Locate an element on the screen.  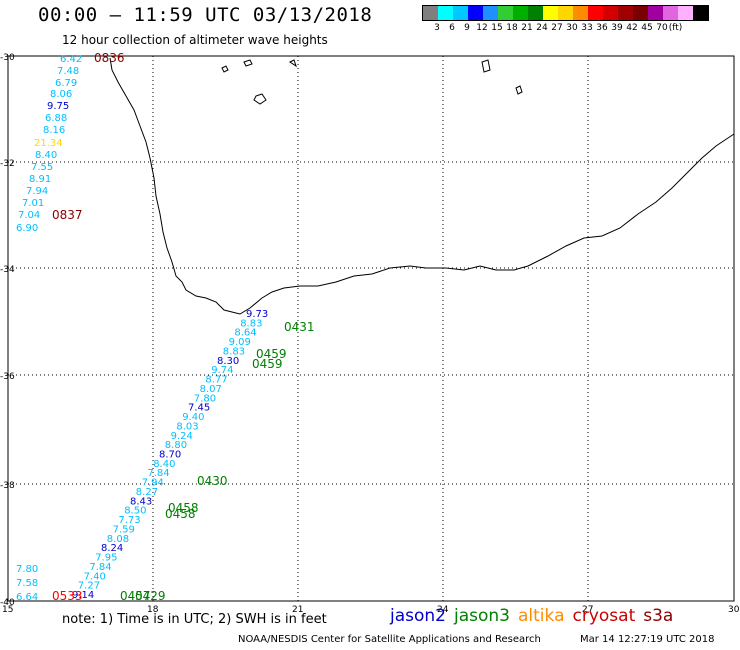
color-scale-label: 15 is located at coordinates (497, 28).